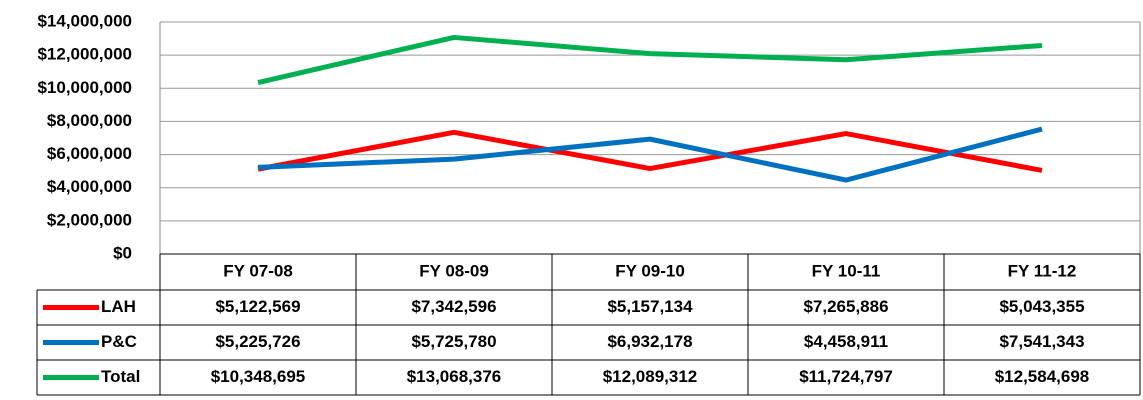 The width and height of the screenshot is (1143, 400). What do you see at coordinates (1041, 306) in the screenshot?
I see `table-cell: $5,043,355` at bounding box center [1041, 306].